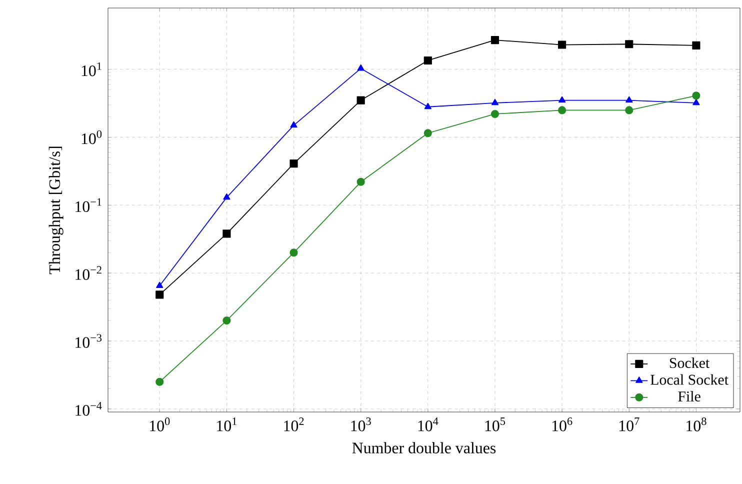 Image resolution: width=742 pixels, height=484 pixels. What do you see at coordinates (56, 210) in the screenshot?
I see `y-axis-title: Throughput [Gbit/s]` at bounding box center [56, 210].